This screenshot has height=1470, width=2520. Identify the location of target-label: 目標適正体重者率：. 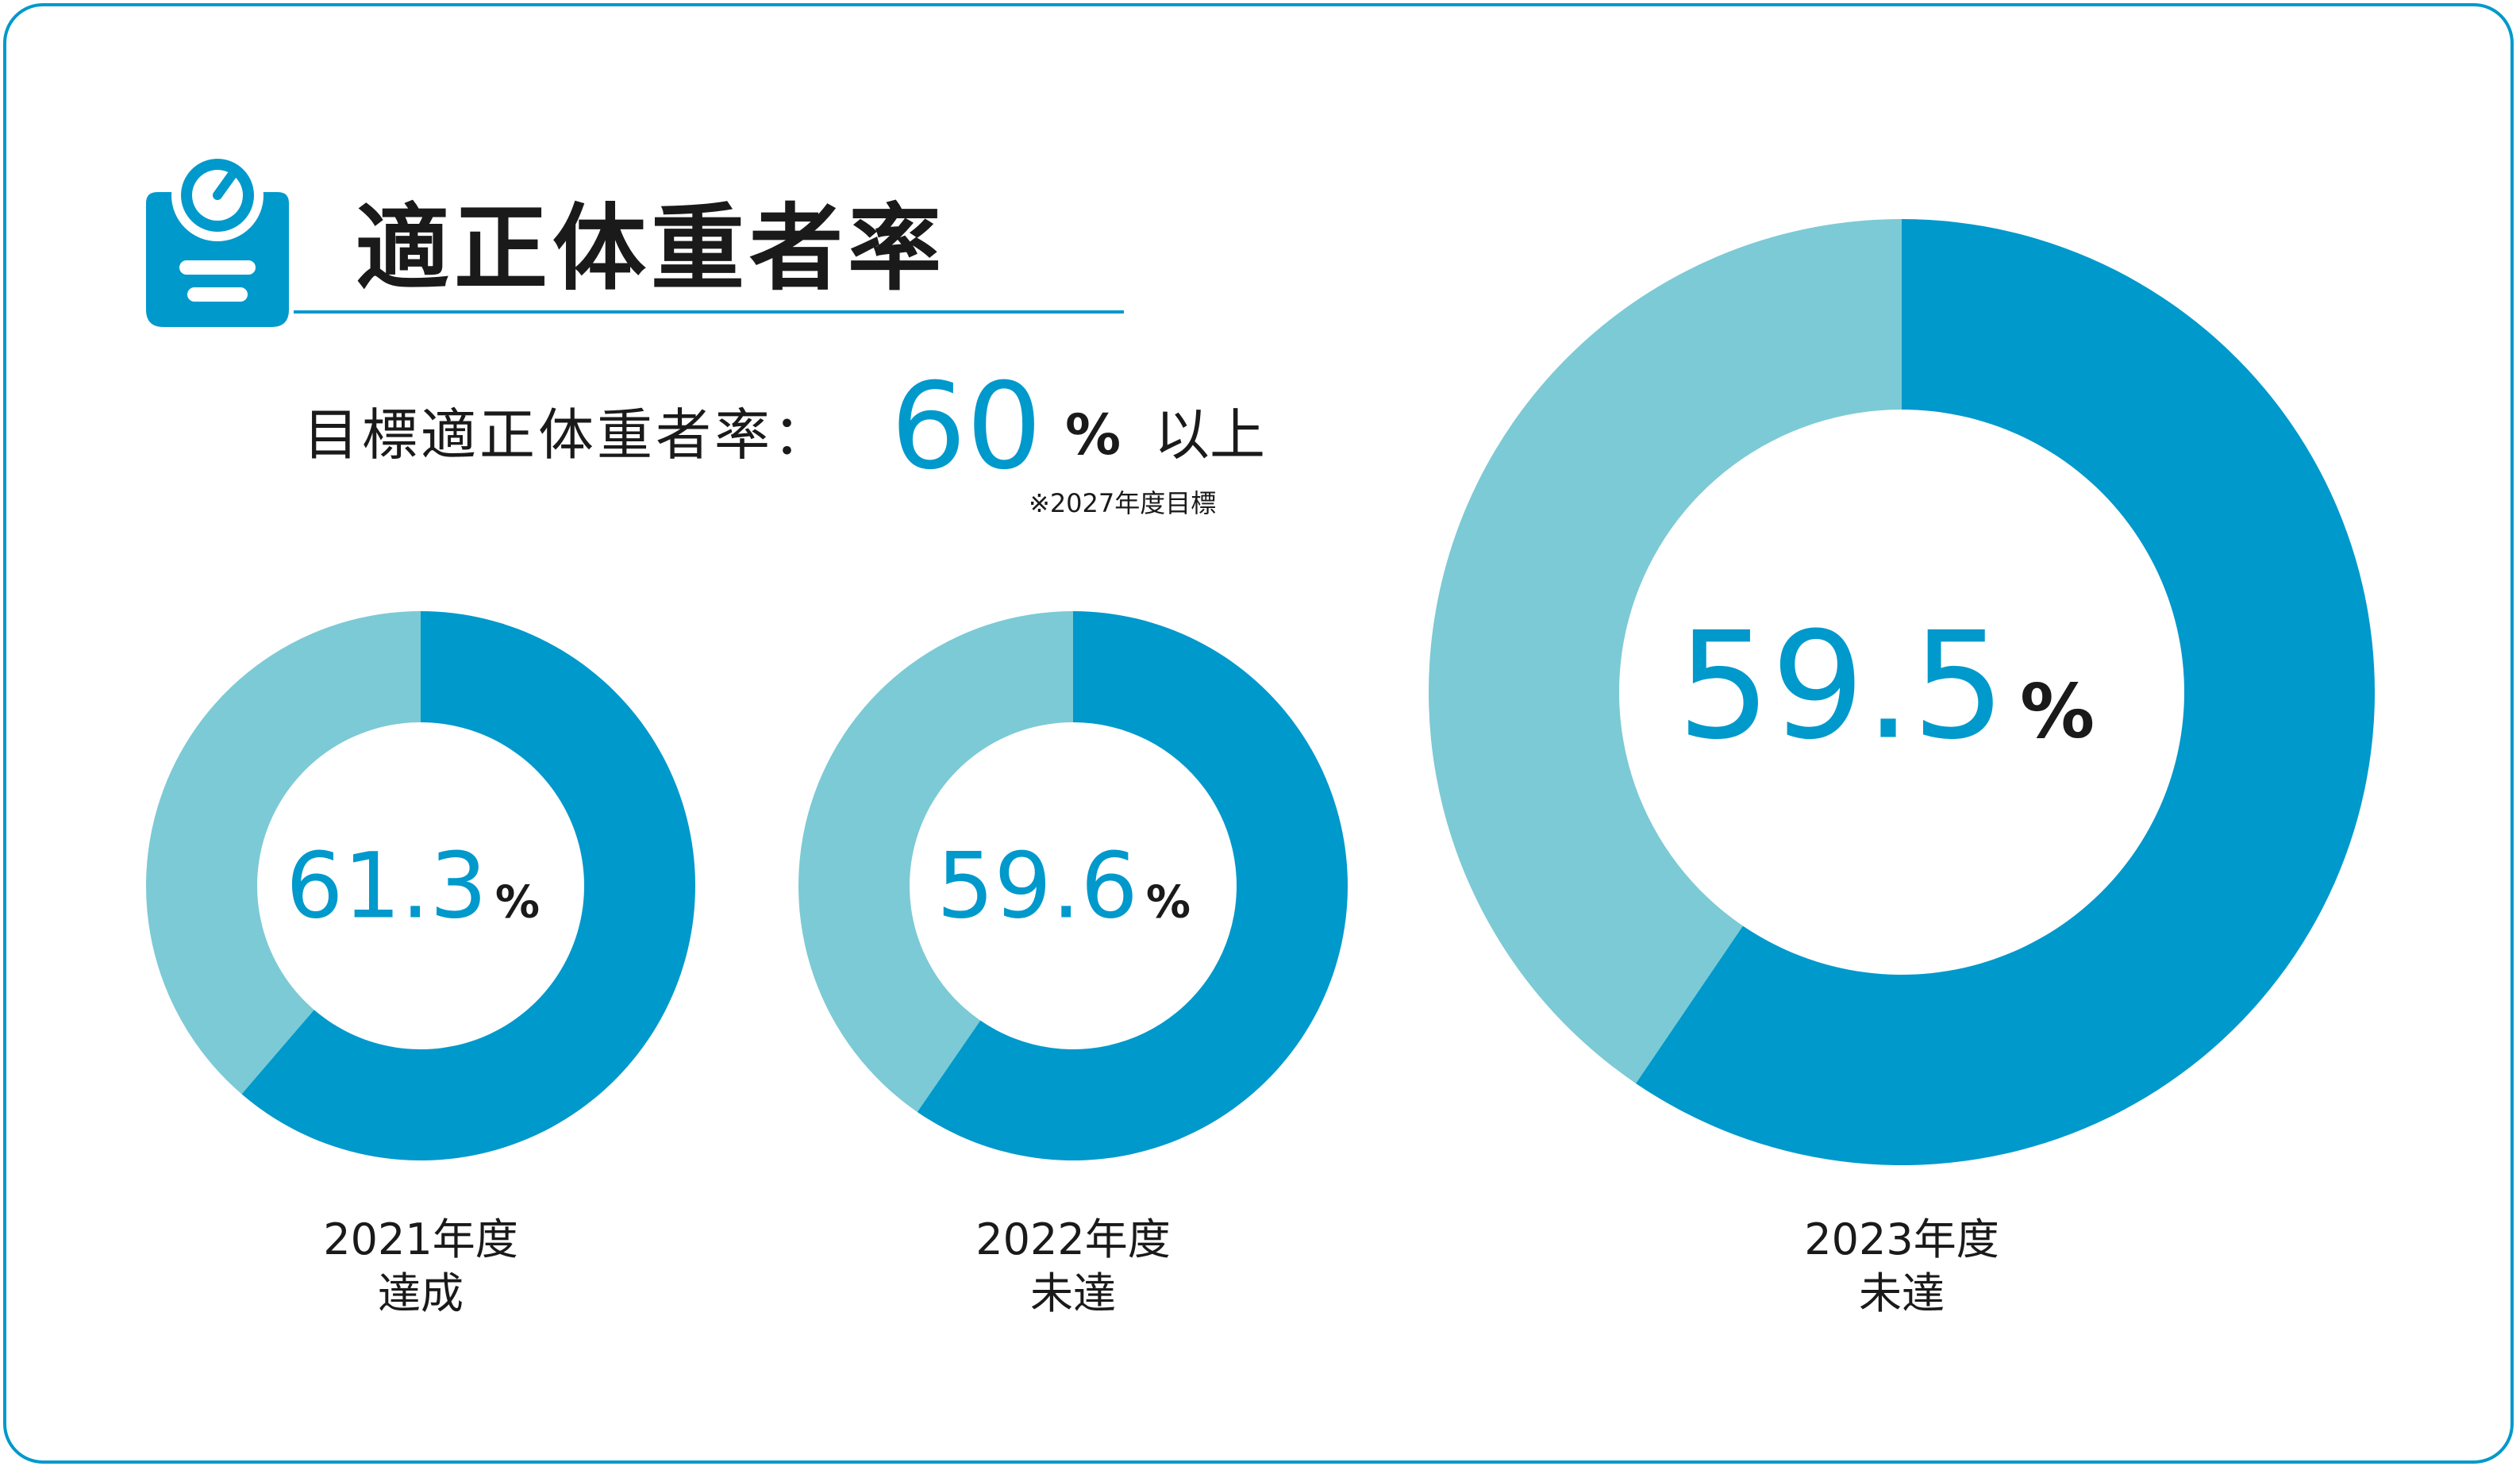
(567, 435).